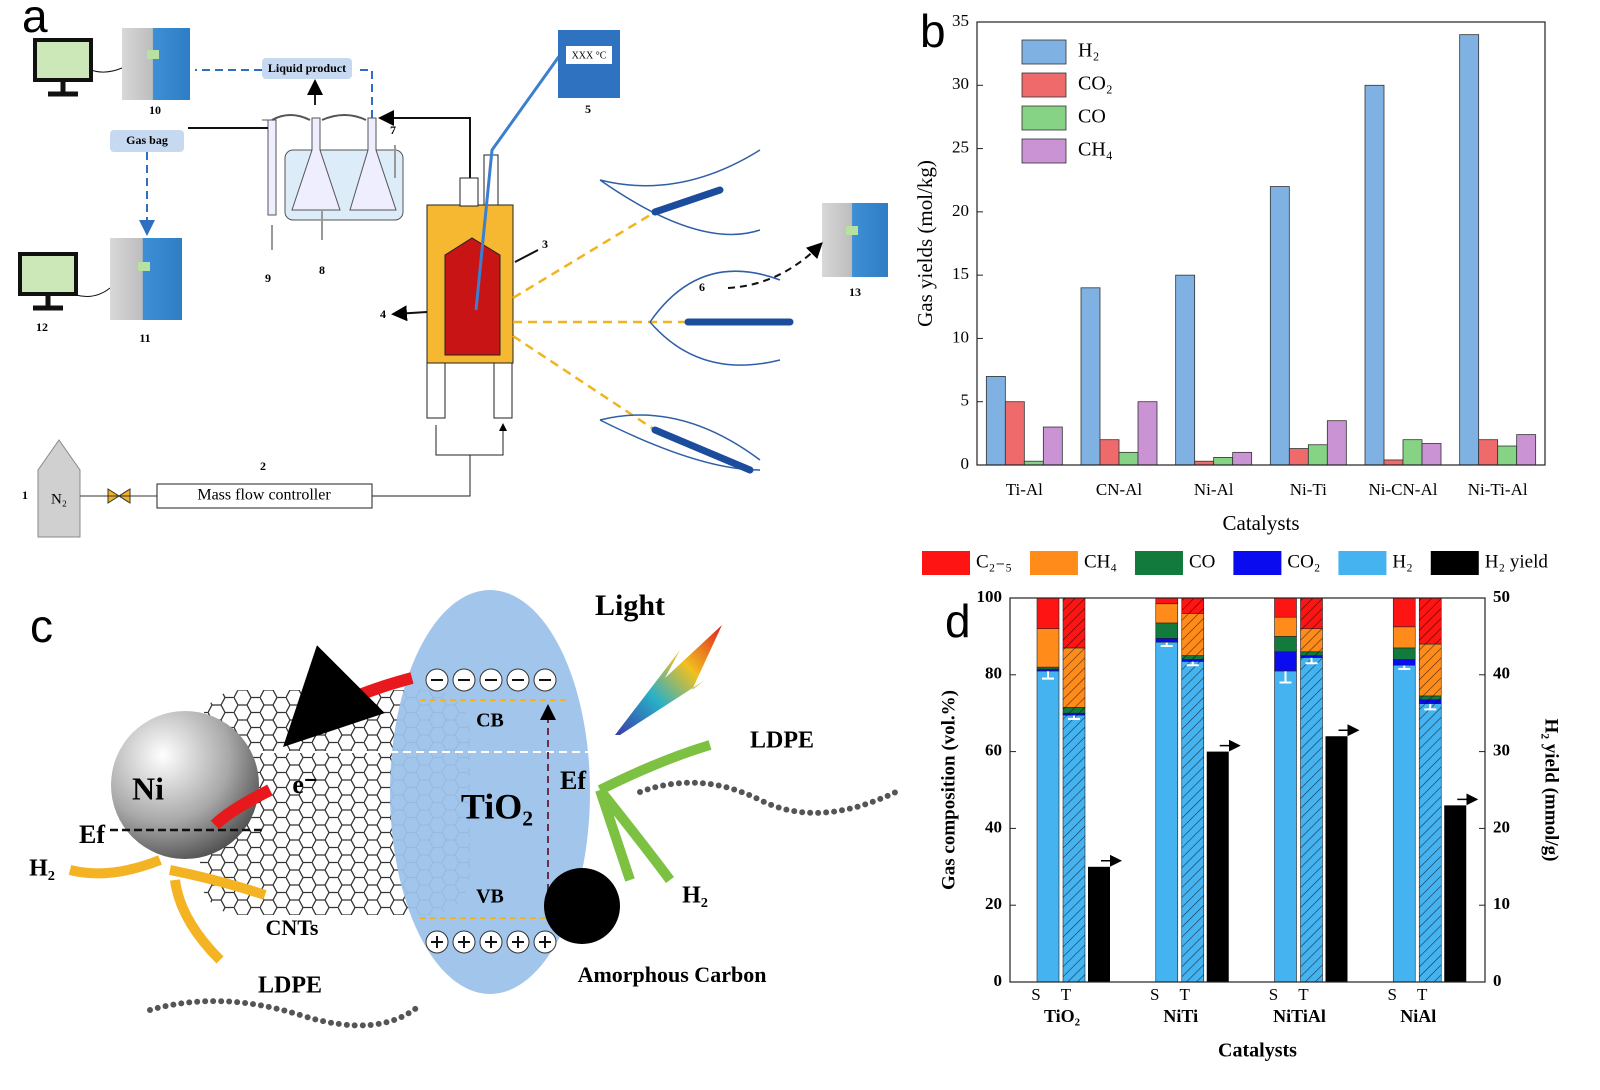 This screenshot has width=1600, height=1090. I want to click on box-label: Gas bag, so click(147, 140).